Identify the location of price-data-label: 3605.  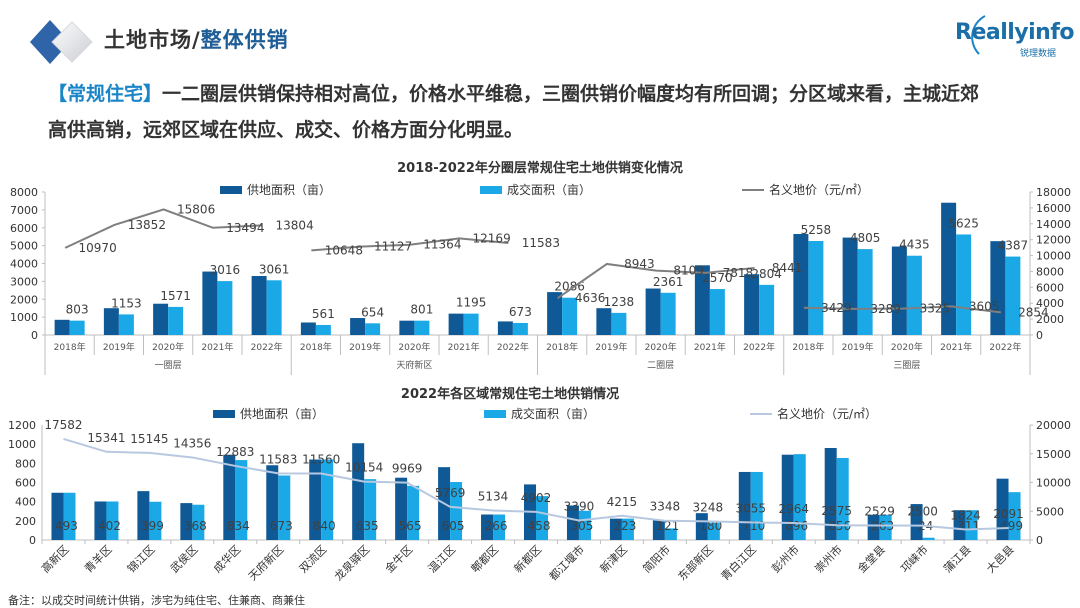
(984, 306).